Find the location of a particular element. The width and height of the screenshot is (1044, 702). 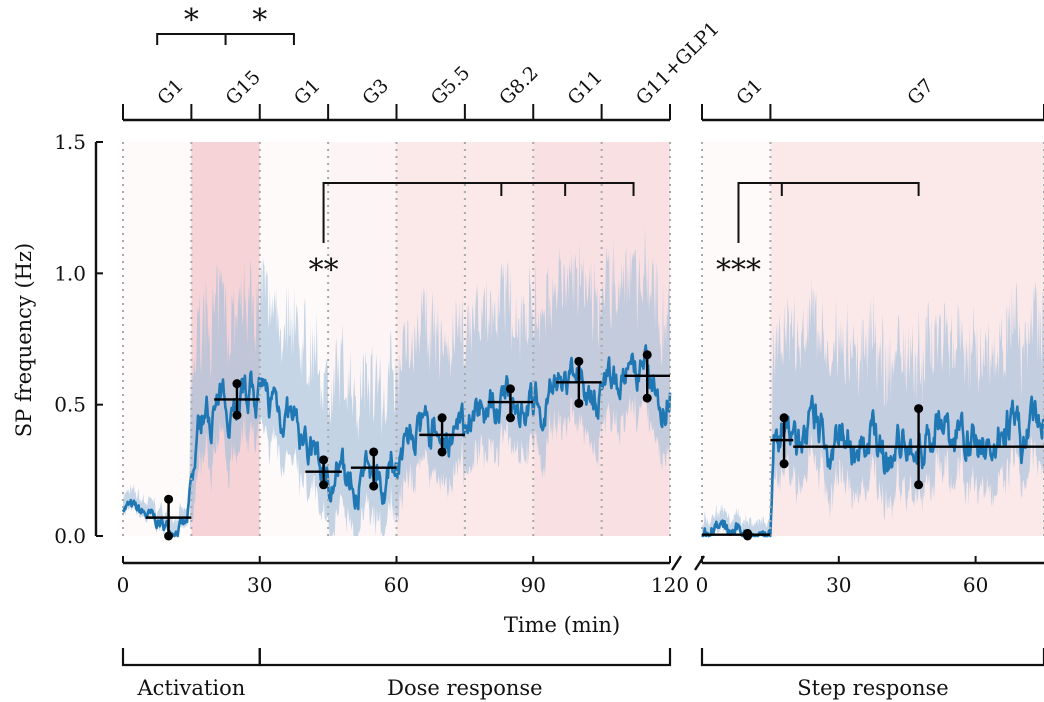

y-tick-label: 0.0 is located at coordinates (70, 536).